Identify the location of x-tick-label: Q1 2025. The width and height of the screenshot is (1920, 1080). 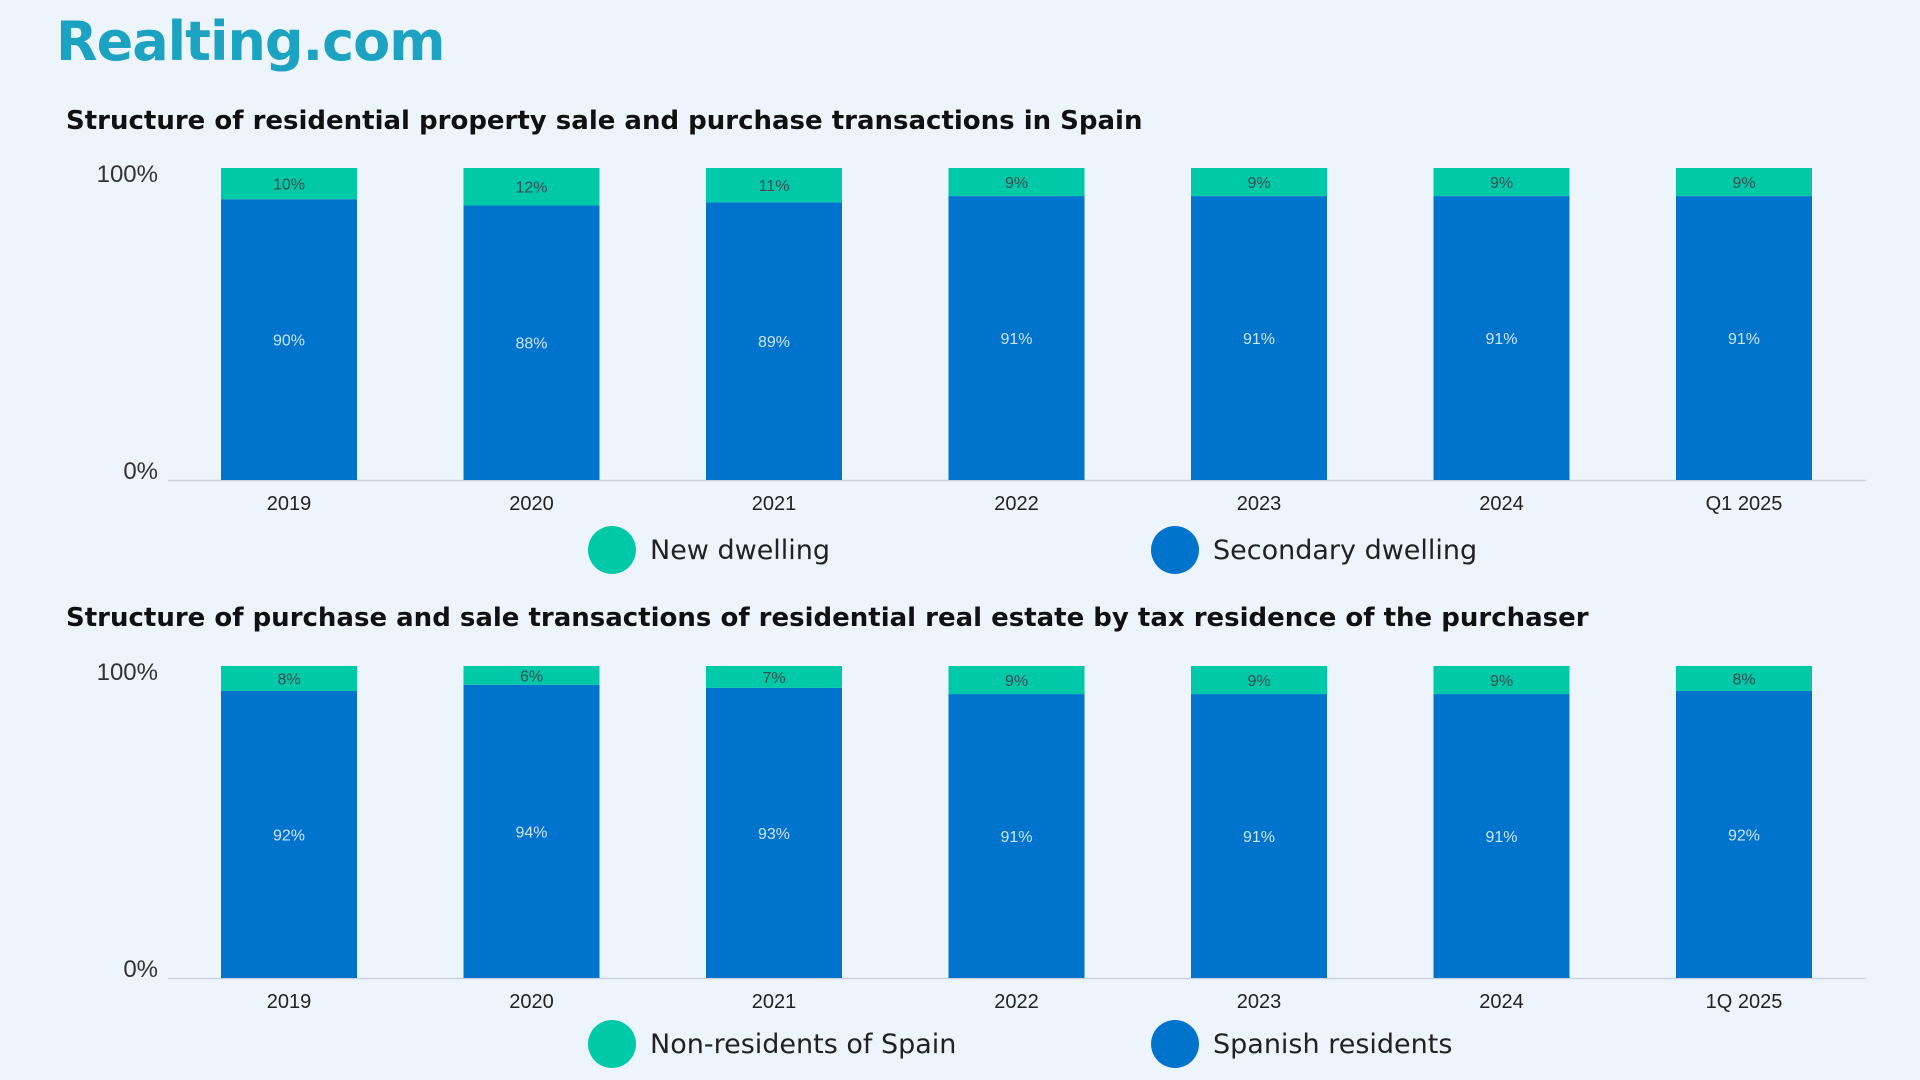
(1744, 504).